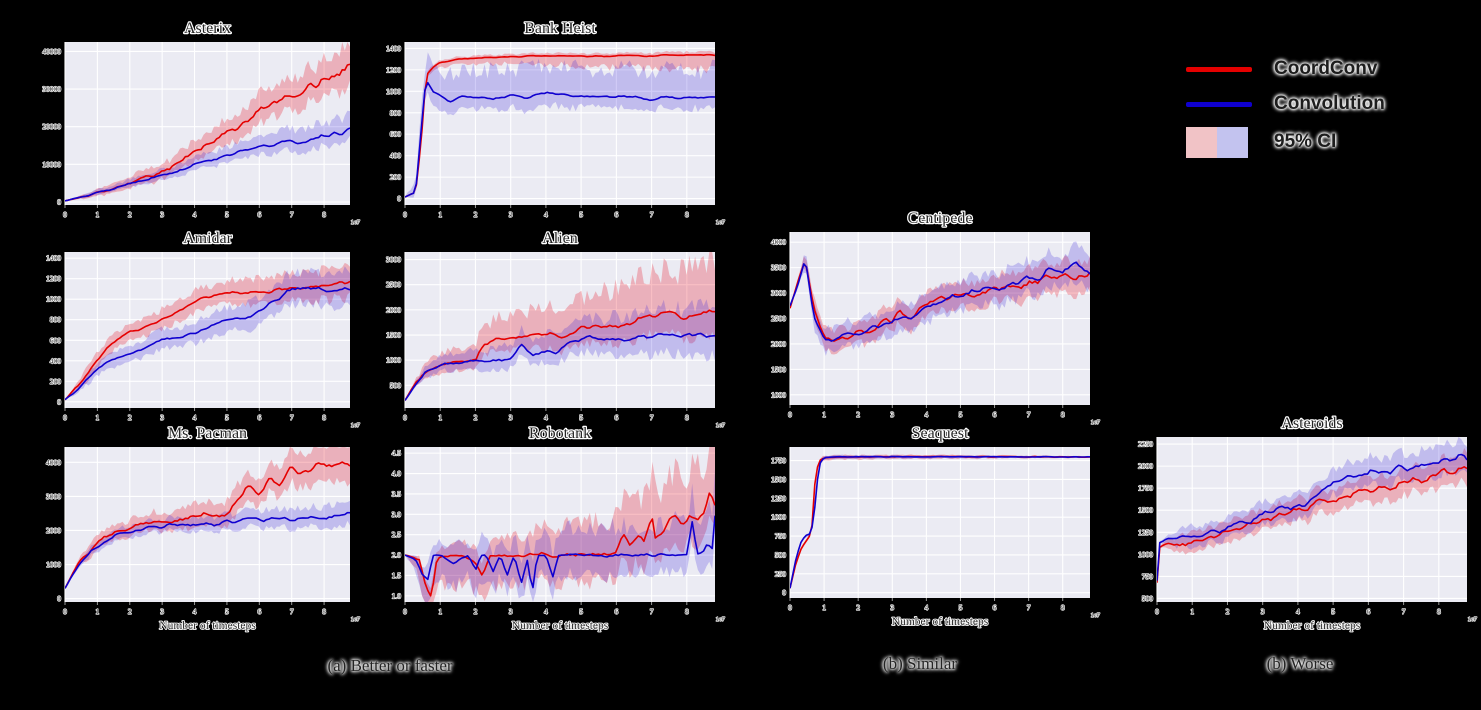  What do you see at coordinates (396, 155) in the screenshot?
I see `svg-text: 400` at bounding box center [396, 155].